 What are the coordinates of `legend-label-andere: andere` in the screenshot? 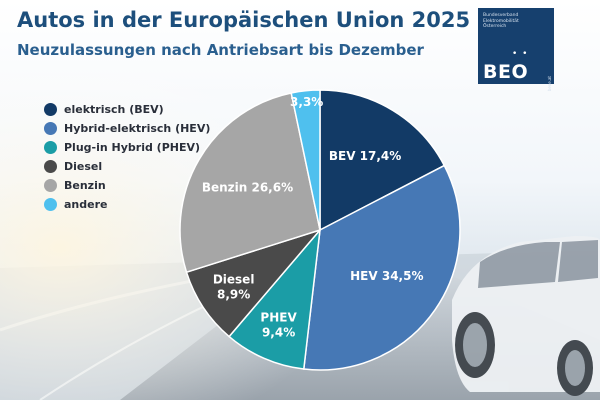 It's located at (86, 204).